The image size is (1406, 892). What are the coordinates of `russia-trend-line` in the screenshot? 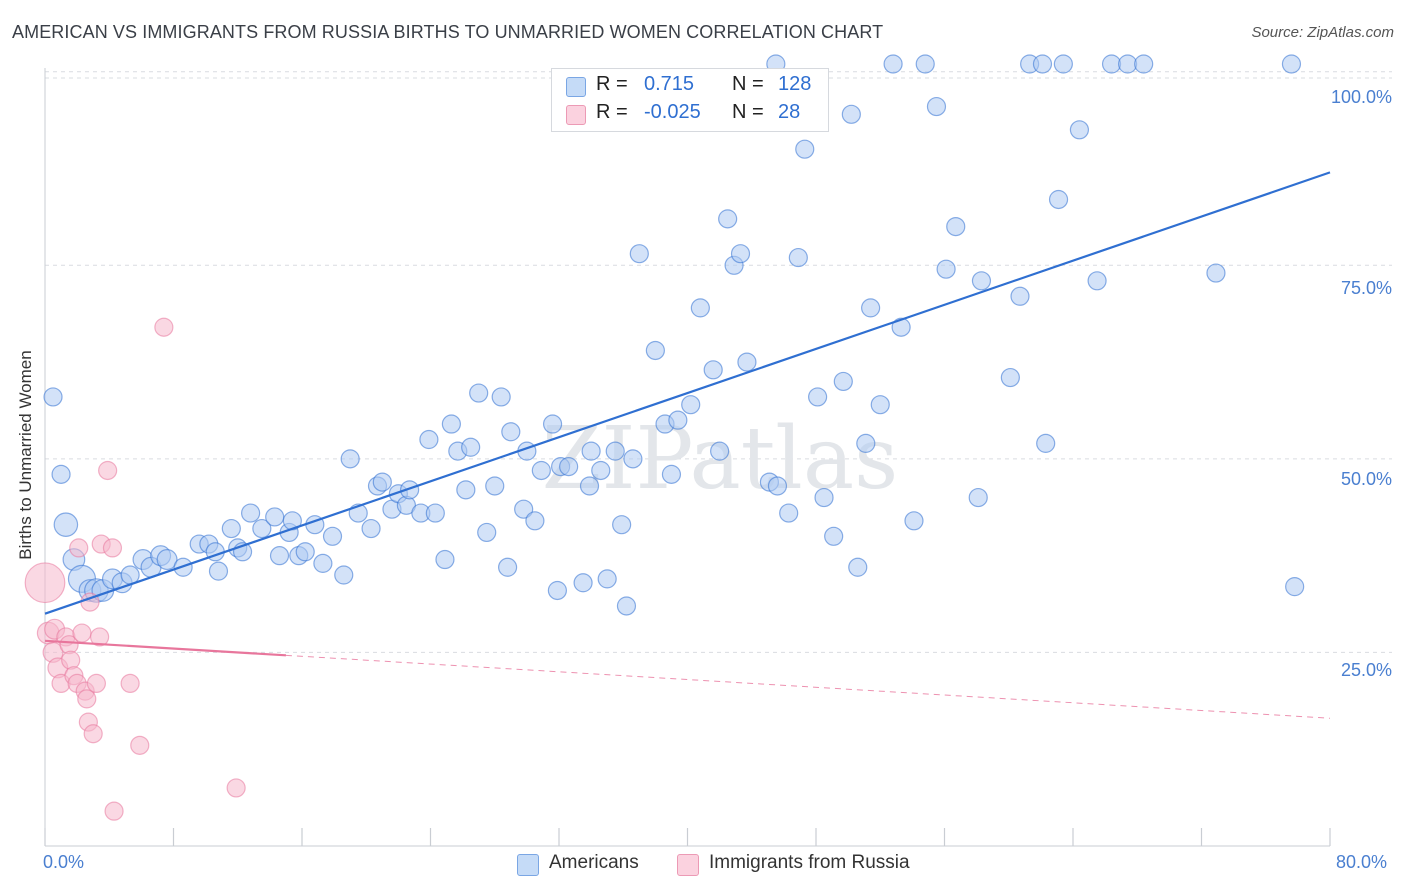 It's located at (165, 648).